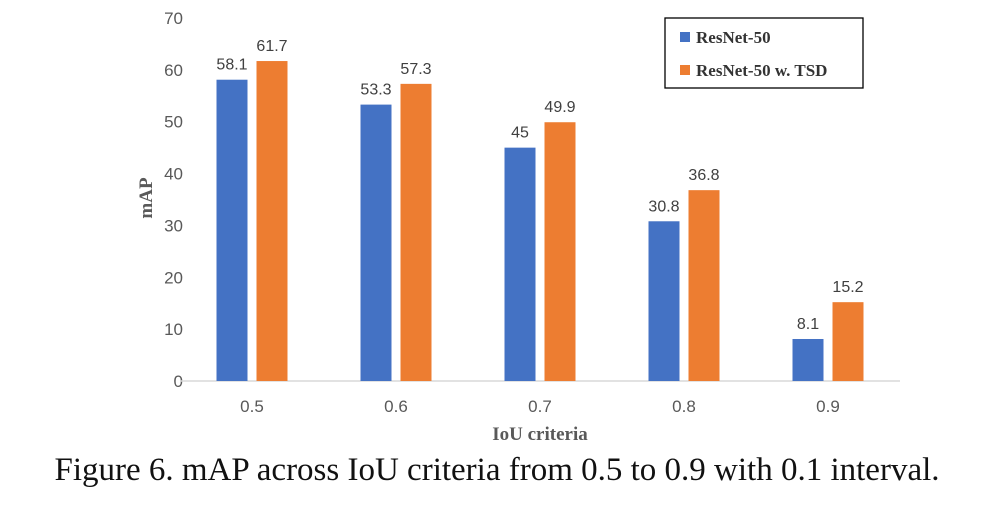 This screenshot has width=994, height=511. Describe the element at coordinates (663, 206) in the screenshot. I see `data-label: 30.8` at that location.